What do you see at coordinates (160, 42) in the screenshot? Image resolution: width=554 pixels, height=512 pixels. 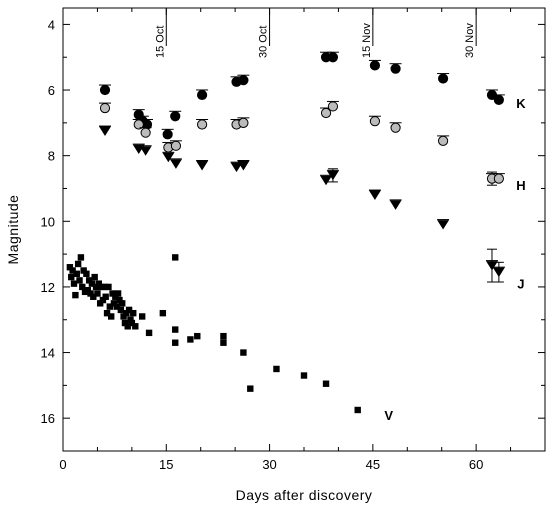 I see `date-marker-label: 15 Oct` at bounding box center [160, 42].